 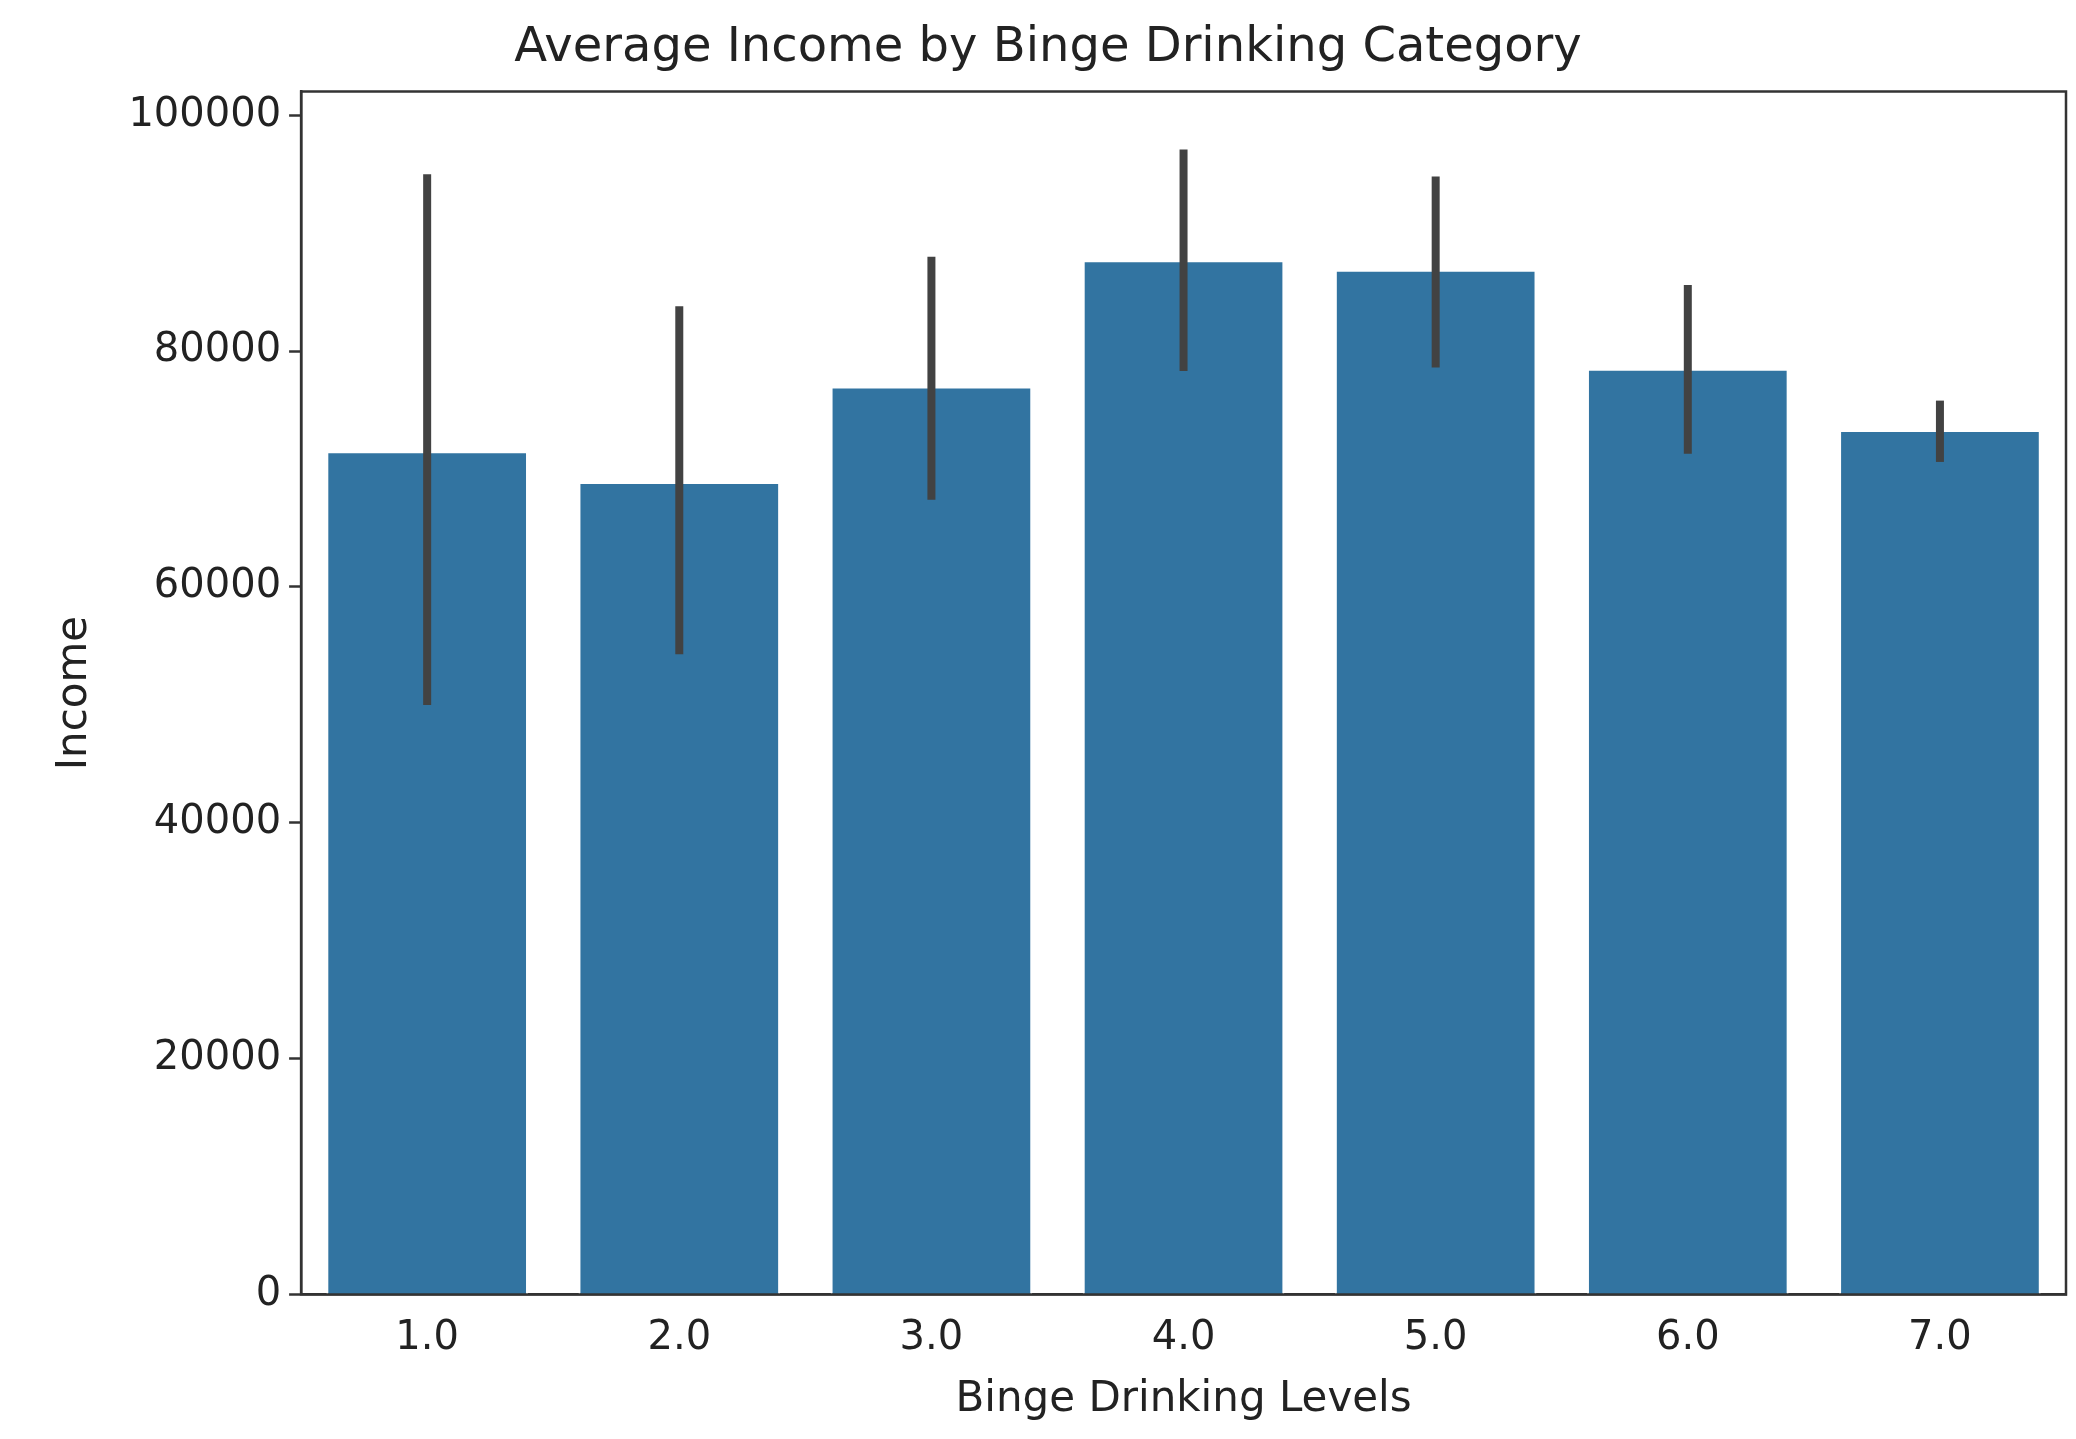 What do you see at coordinates (427, 1334) in the screenshot?
I see `x-tick-label: 1.0` at bounding box center [427, 1334].